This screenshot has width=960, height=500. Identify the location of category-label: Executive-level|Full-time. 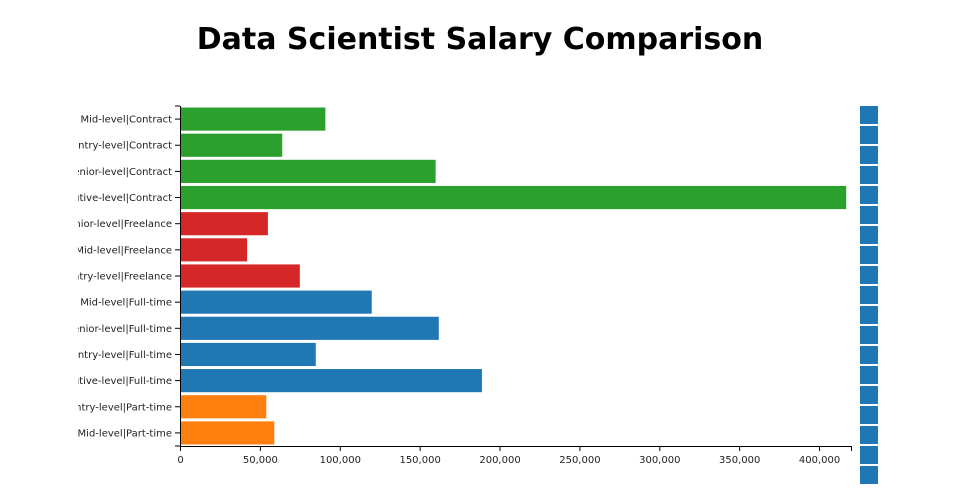
(110, 381).